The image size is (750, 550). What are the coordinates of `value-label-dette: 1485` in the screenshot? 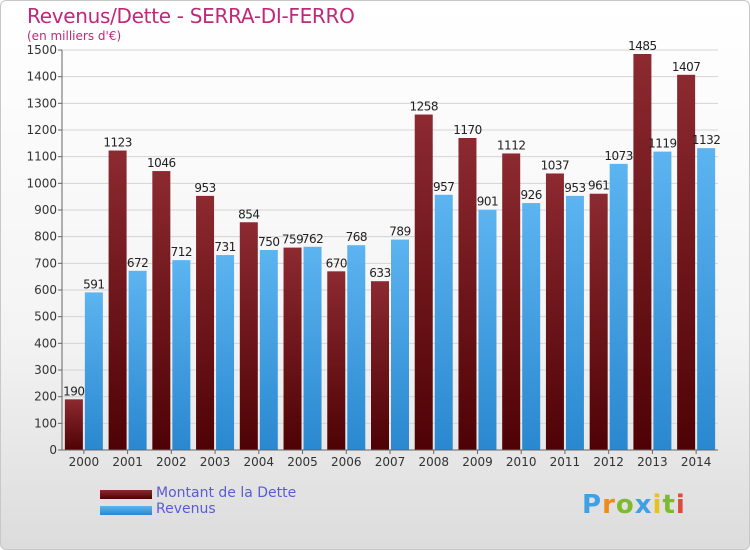 It's located at (642, 46).